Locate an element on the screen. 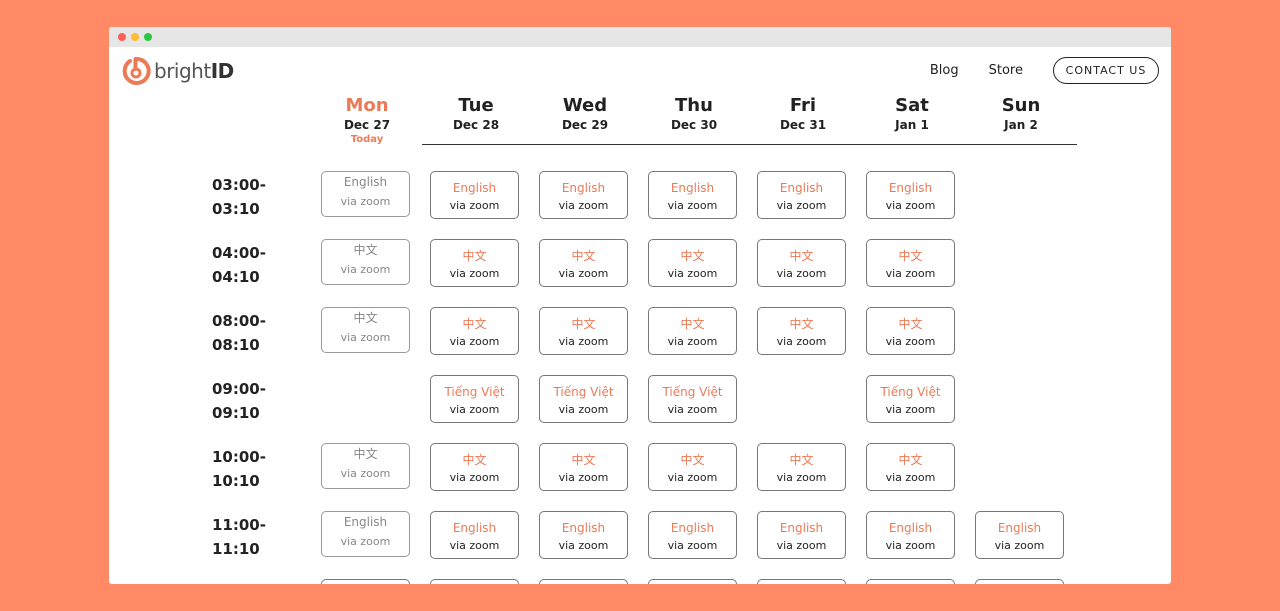 The image size is (1280, 611). brand-name: brightID is located at coordinates (194, 71).